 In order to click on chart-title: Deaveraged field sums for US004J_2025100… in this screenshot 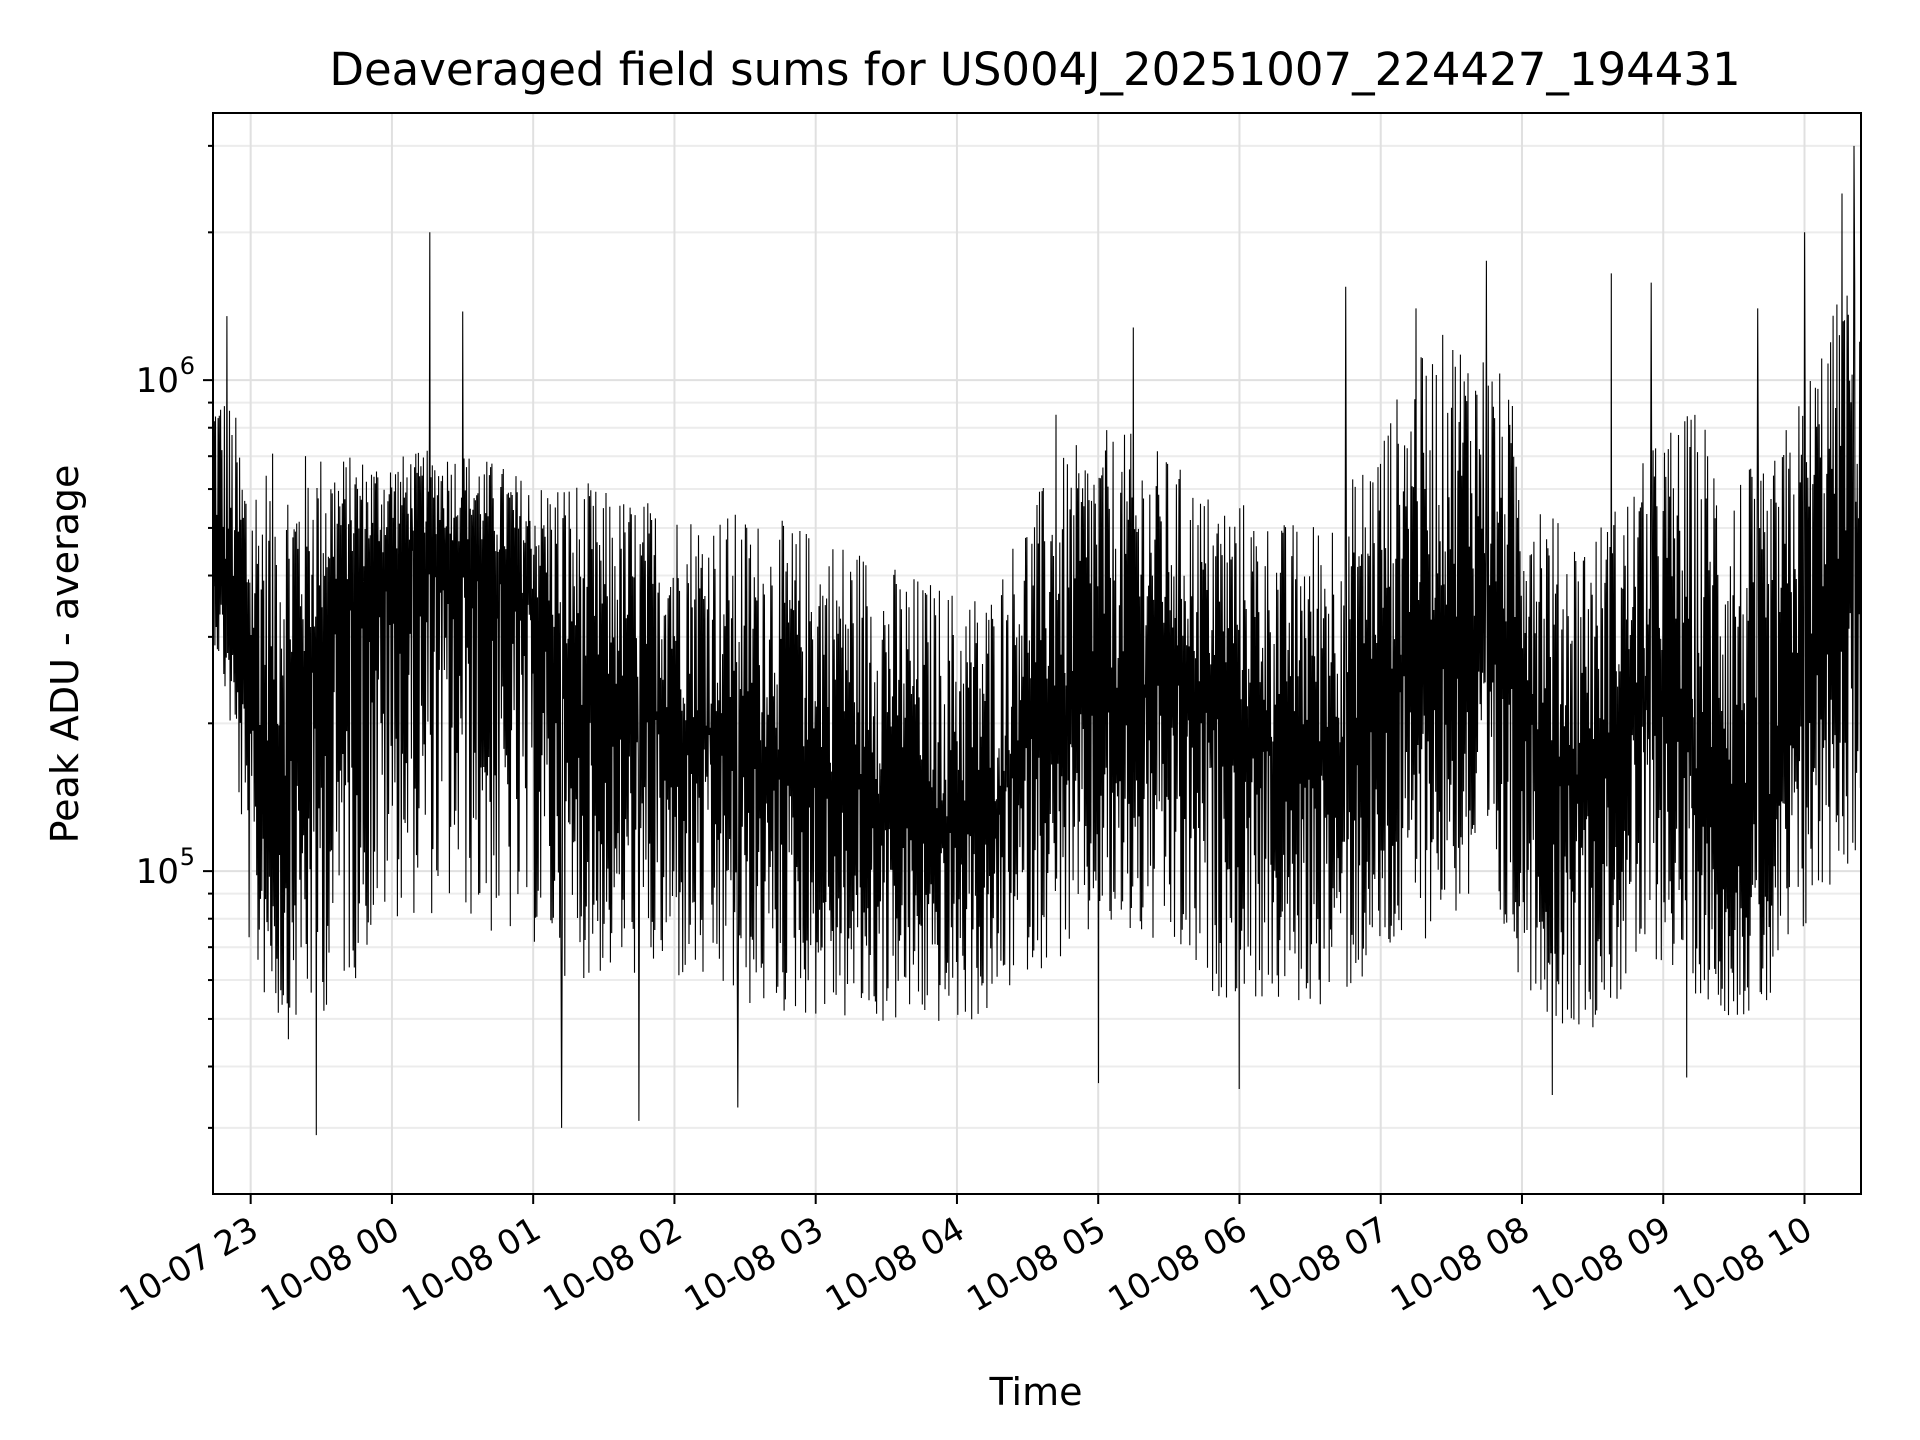, I will do `click(1034, 69)`.